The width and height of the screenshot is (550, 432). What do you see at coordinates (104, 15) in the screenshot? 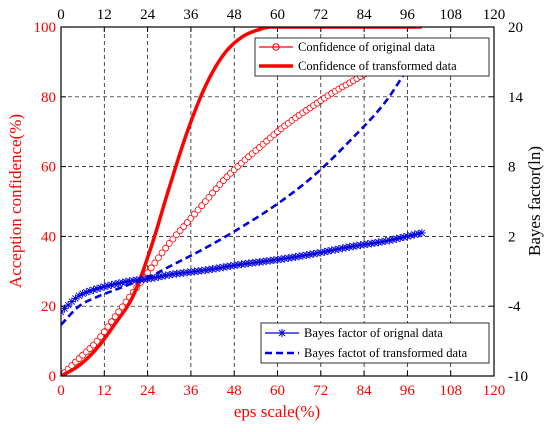
I see `x-top-tick-label: 12` at bounding box center [104, 15].